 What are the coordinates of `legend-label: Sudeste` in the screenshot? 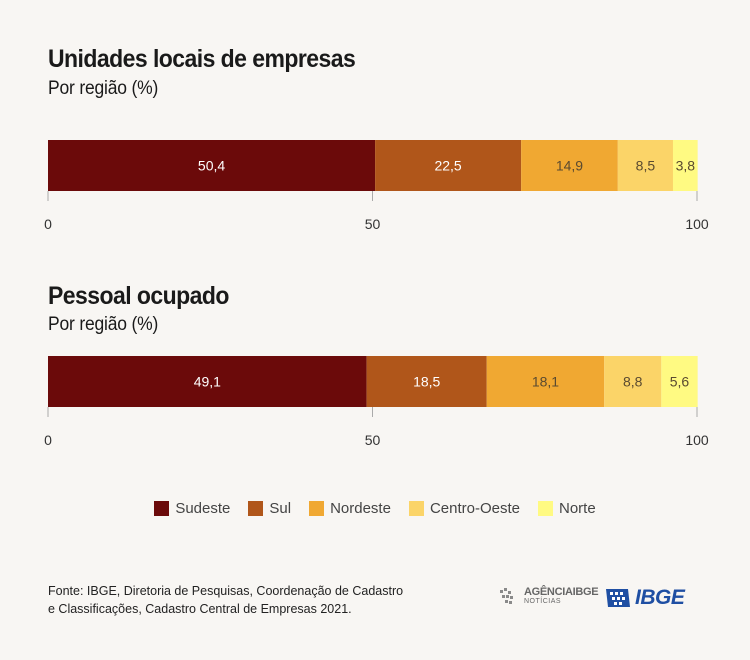 It's located at (203, 508).